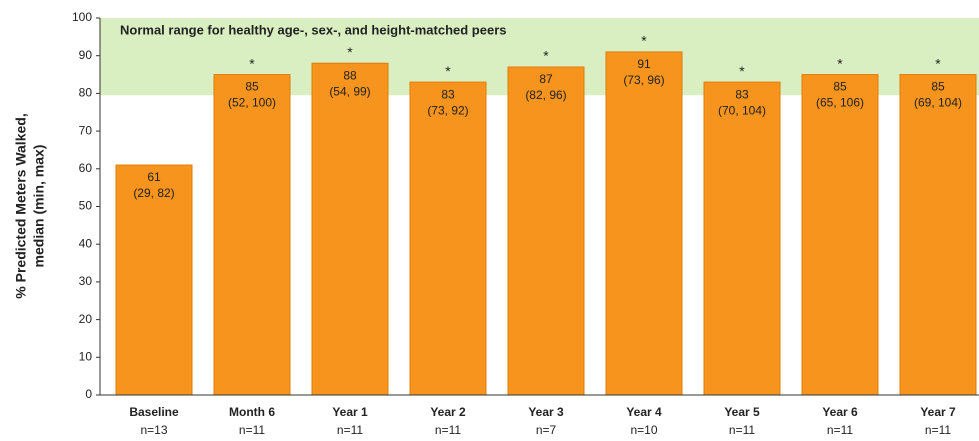 The width and height of the screenshot is (979, 441). Describe the element at coordinates (86, 319) in the screenshot. I see `y-tick-label: 20` at that location.